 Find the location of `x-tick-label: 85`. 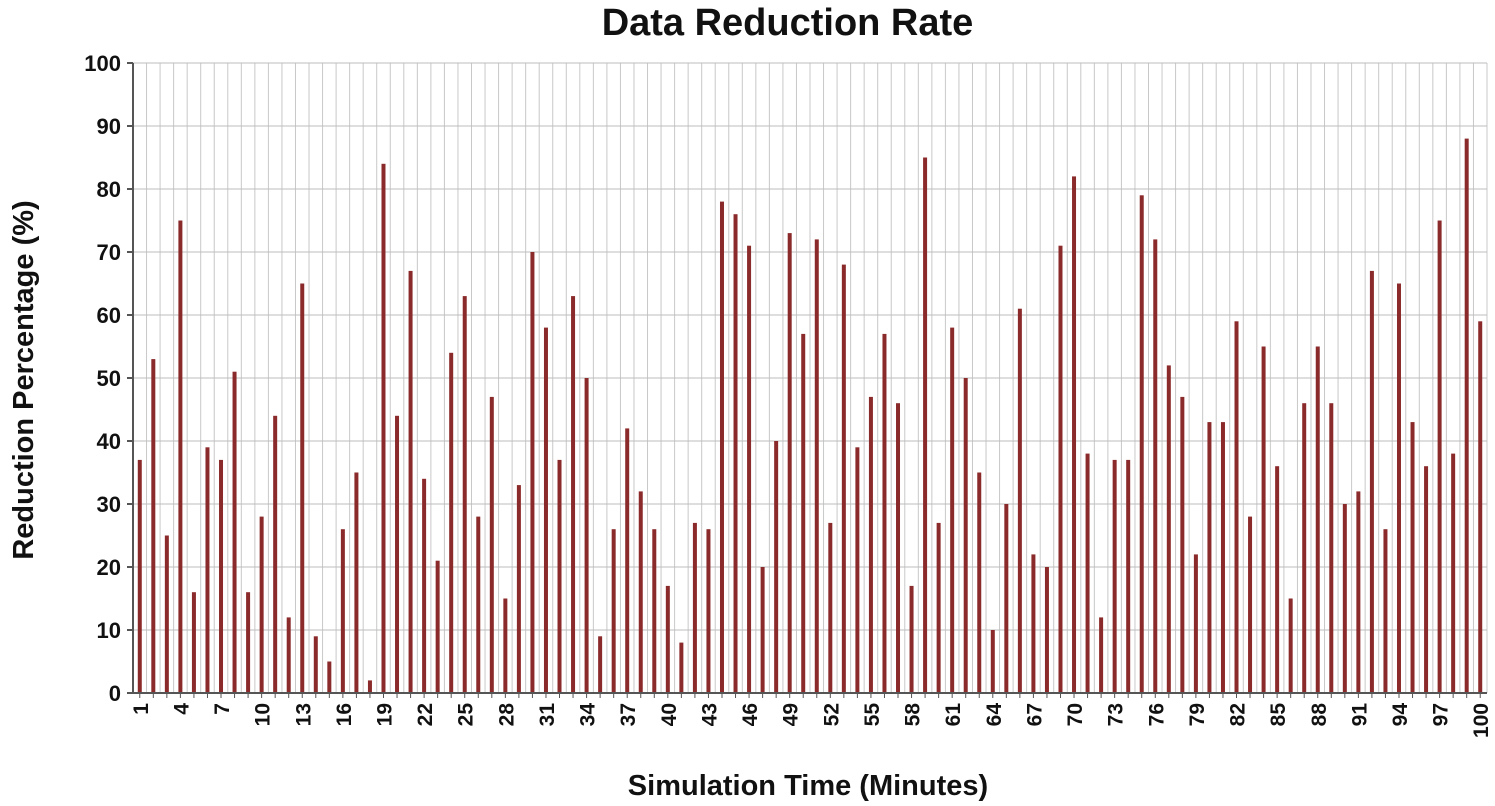

x-tick-label: 85 is located at coordinates (1278, 715).